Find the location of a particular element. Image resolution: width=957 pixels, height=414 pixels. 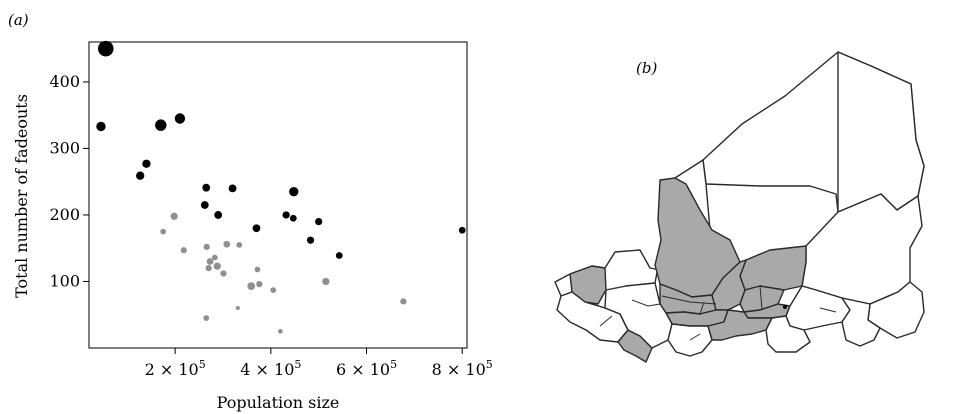

x-axis-label: Population size is located at coordinates (278, 402).